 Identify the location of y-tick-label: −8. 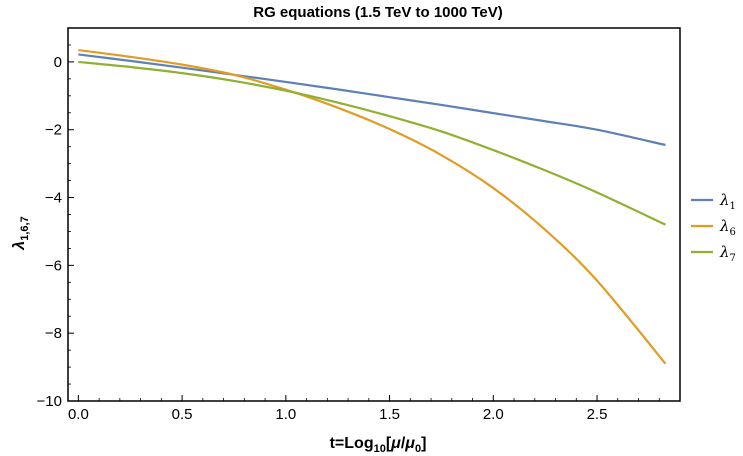
(53, 333).